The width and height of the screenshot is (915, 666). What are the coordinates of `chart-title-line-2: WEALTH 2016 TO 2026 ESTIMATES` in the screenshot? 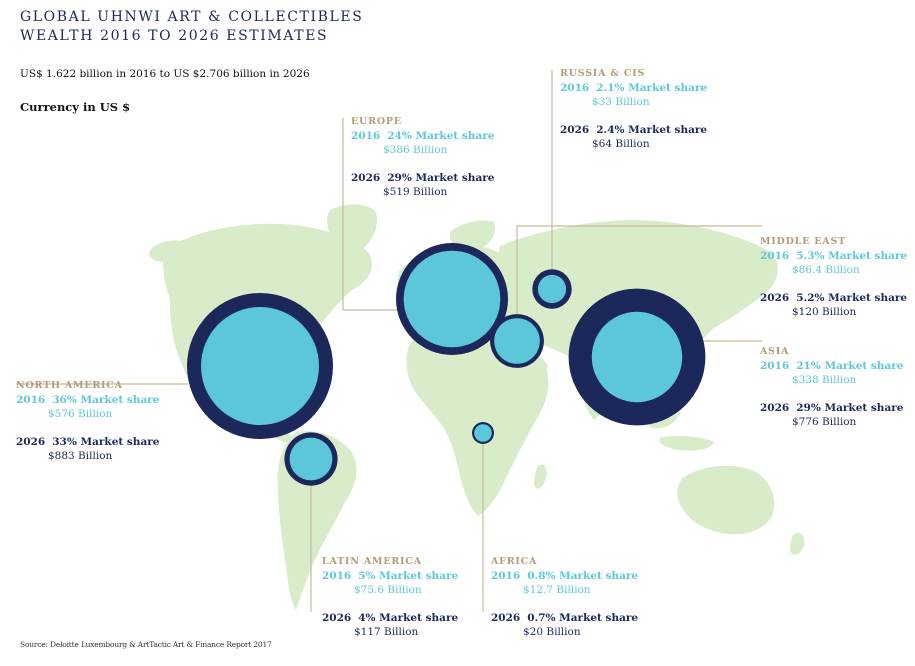 It's located at (174, 36).